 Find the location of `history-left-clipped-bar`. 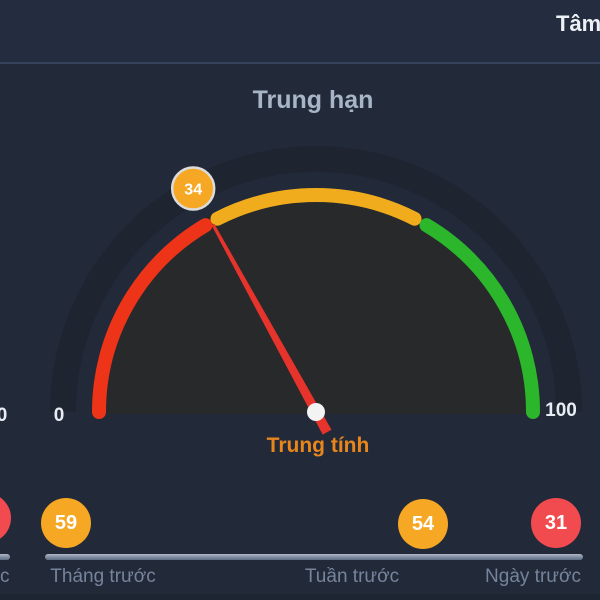

history-left-clipped-bar is located at coordinates (5, 557).